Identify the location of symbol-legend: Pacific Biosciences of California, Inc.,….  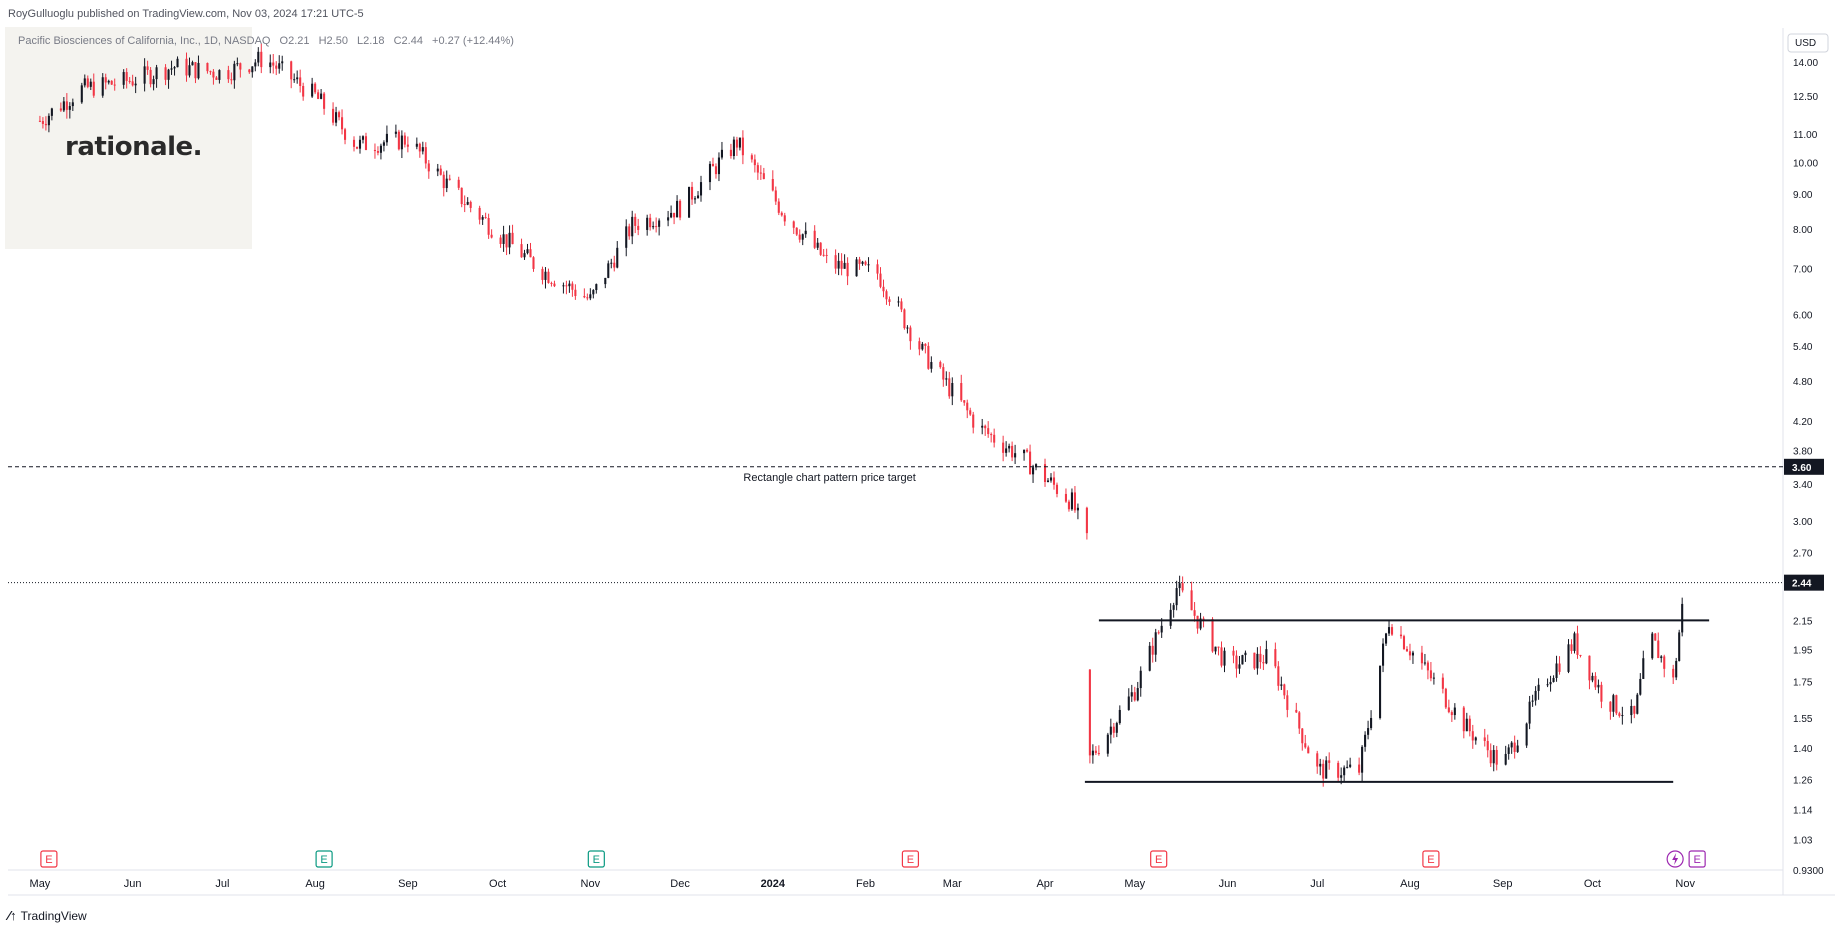
(269, 41).